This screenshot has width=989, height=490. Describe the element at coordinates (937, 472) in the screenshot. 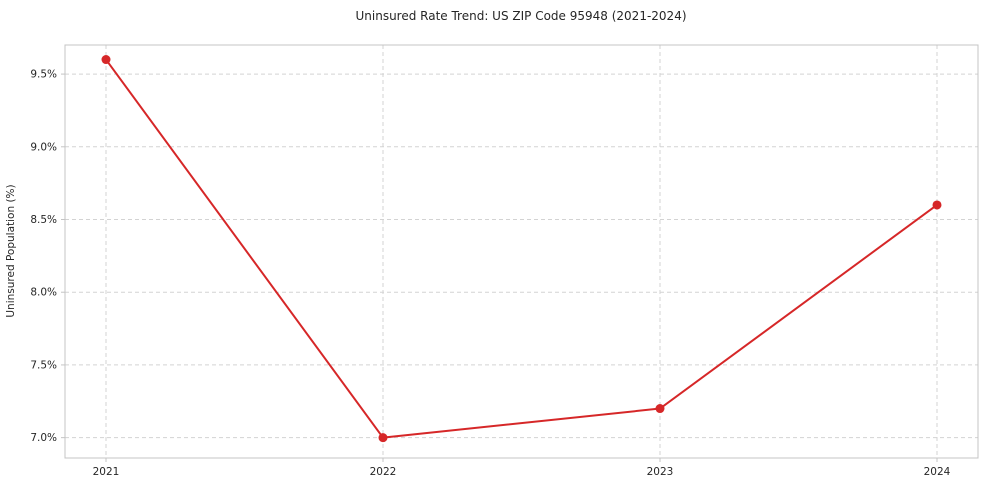

I see `x-tick-label: 2024` at that location.